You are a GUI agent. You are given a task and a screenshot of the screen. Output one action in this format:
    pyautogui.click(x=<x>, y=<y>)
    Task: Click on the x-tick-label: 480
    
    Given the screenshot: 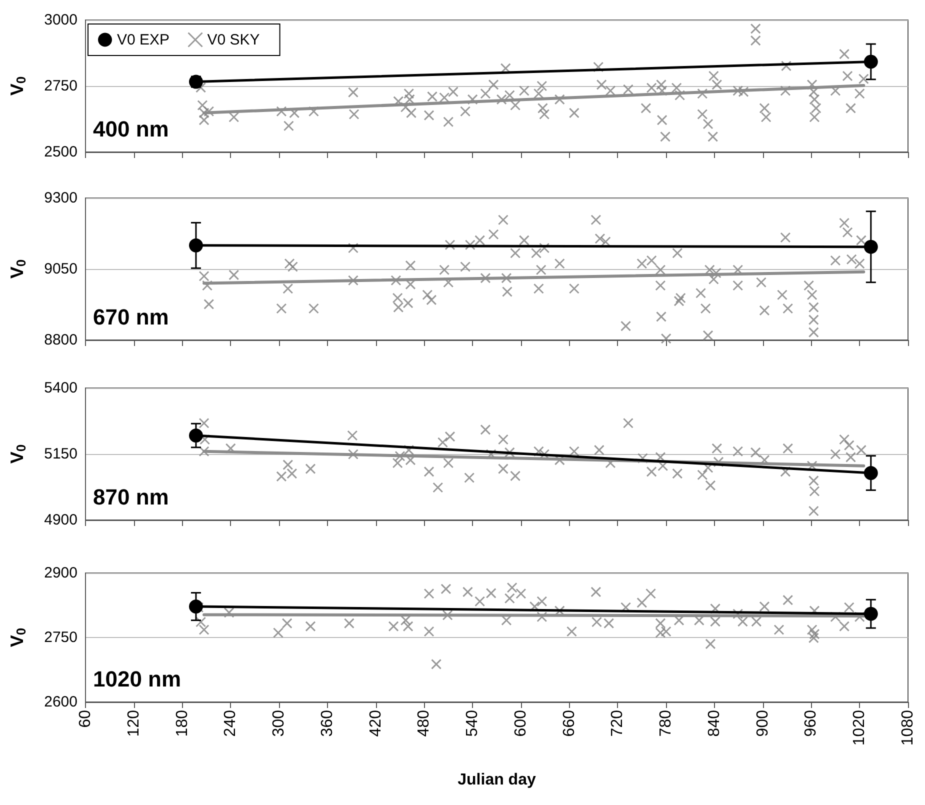 What is the action you would take?
    pyautogui.click(x=424, y=723)
    